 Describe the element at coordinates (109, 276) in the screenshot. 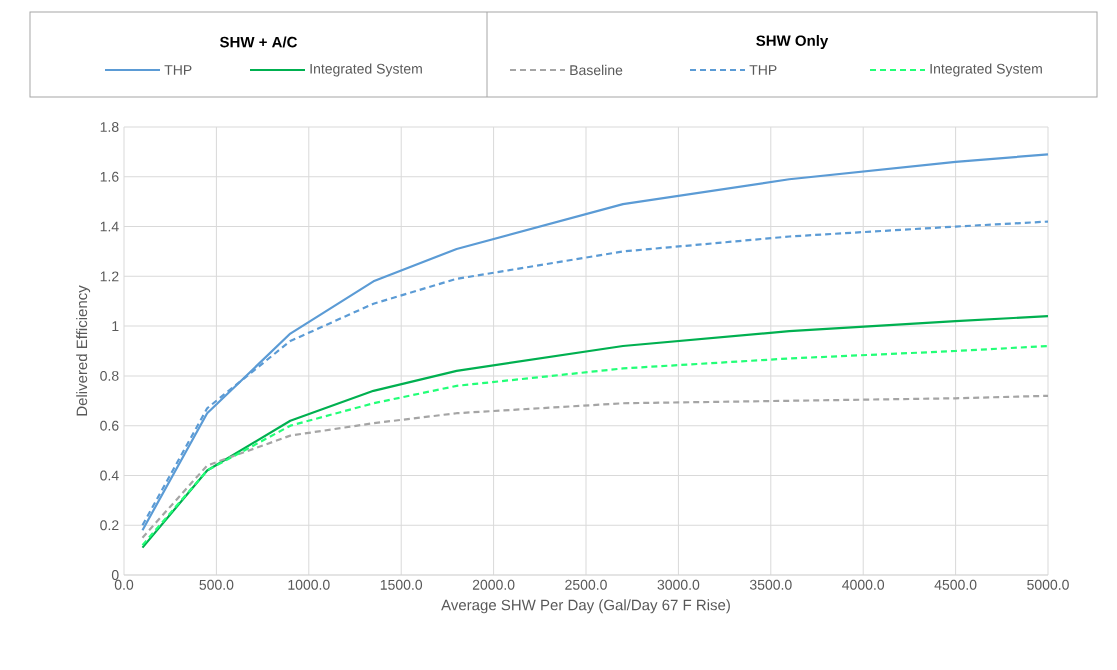

I see `y-tick-label: 1.2` at that location.